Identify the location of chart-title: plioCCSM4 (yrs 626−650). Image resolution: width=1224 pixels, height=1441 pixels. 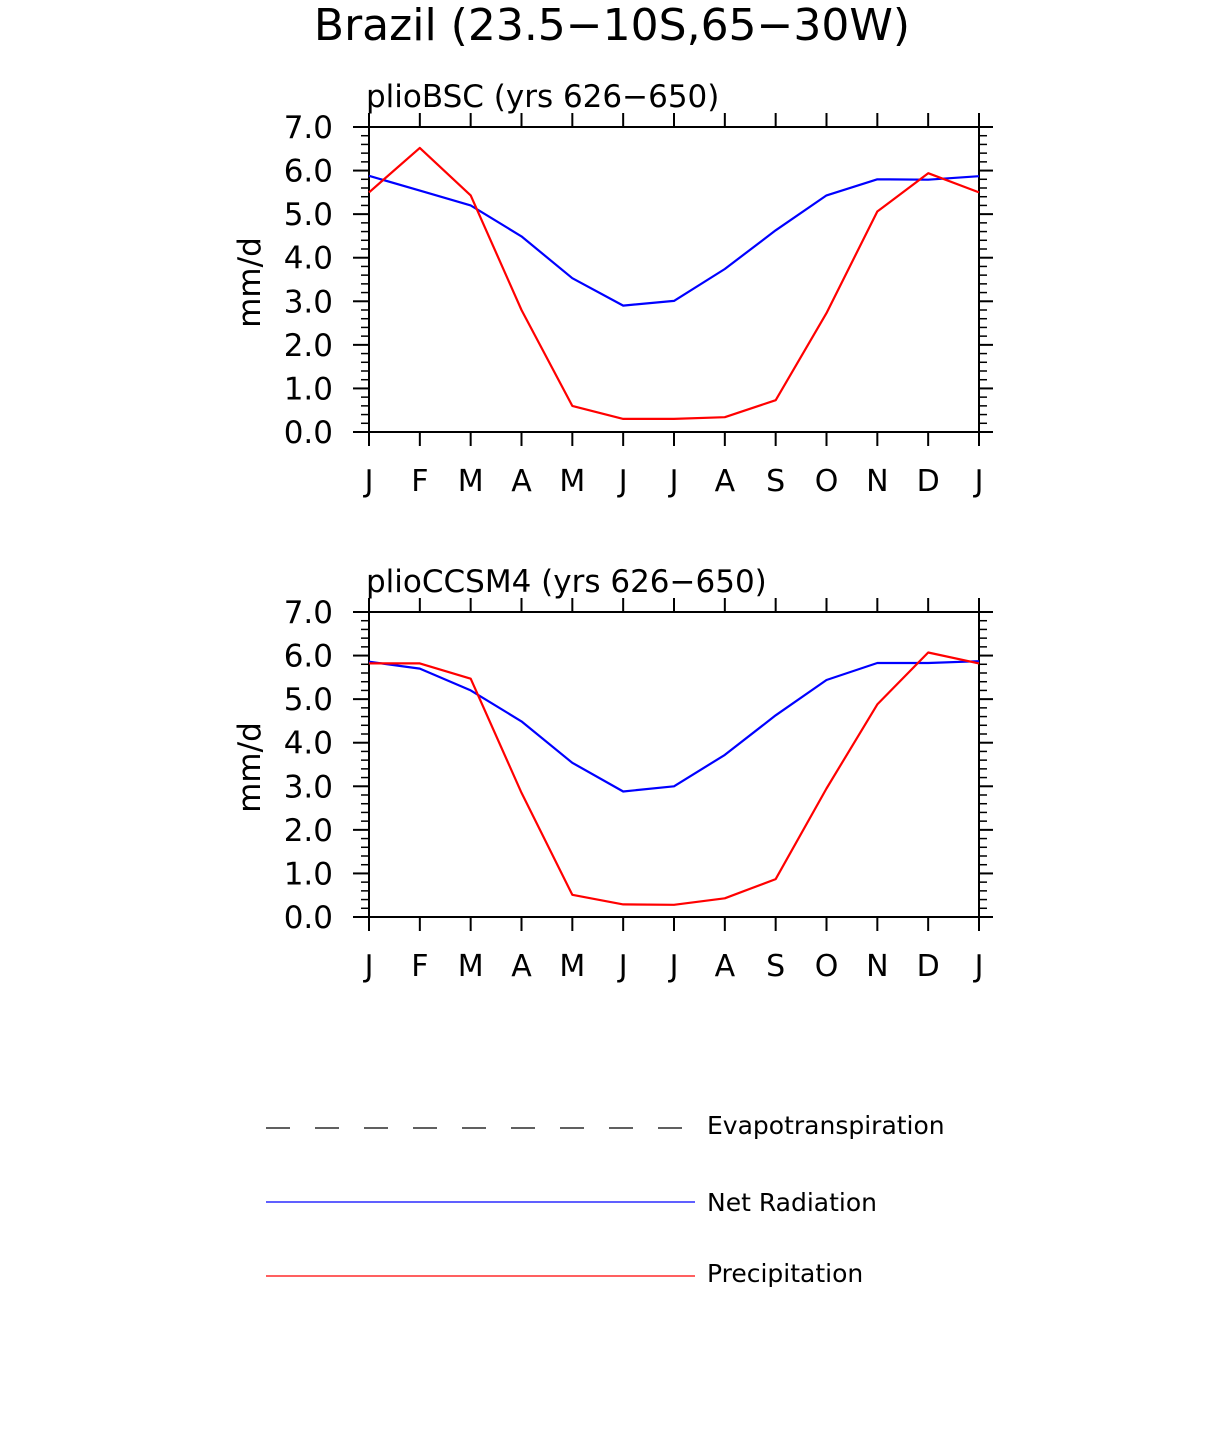
(566, 582).